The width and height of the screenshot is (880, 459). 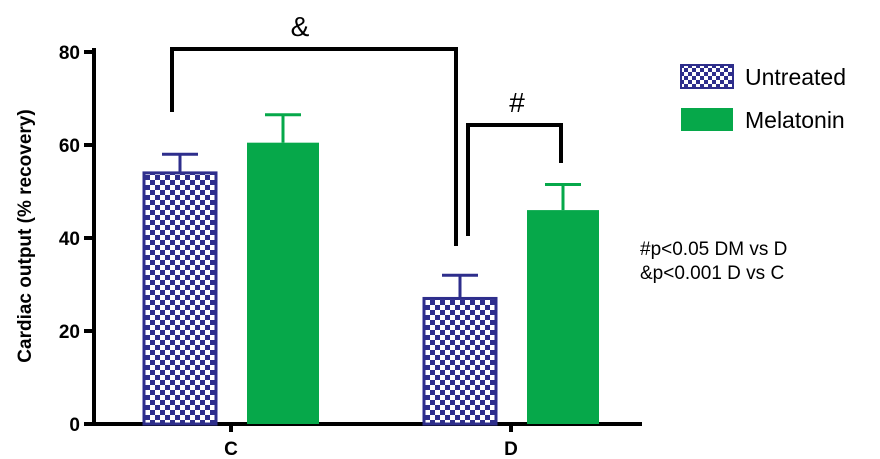 I want to click on significance-symbol-hash: #, so click(x=517, y=102).